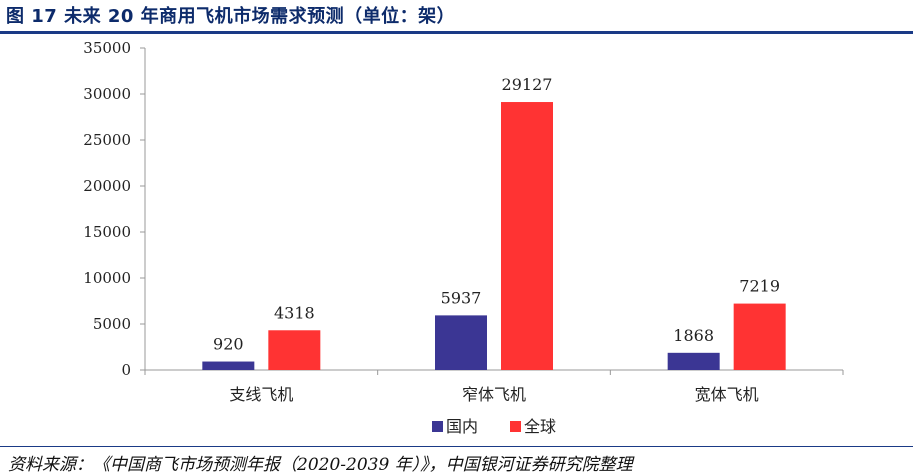 This screenshot has height=475, width=913. Describe the element at coordinates (231, 16) in the screenshot. I see `figure-title: 图 17 未来 20 年商用飞机市场需求预测（单位：架）` at that location.